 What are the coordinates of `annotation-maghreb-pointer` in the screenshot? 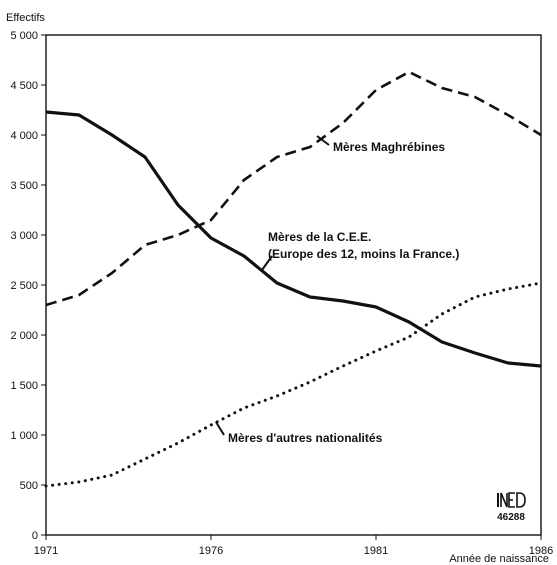 It's located at (323, 140).